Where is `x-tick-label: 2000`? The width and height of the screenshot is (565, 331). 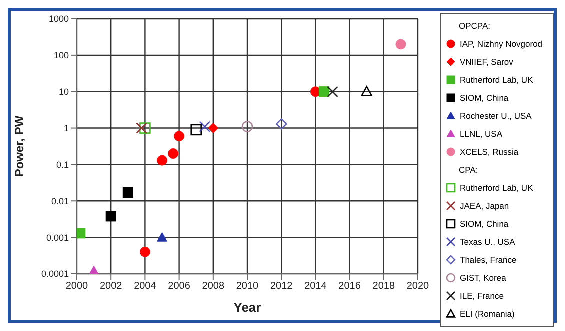
x-tick-label: 2000 is located at coordinates (77, 286).